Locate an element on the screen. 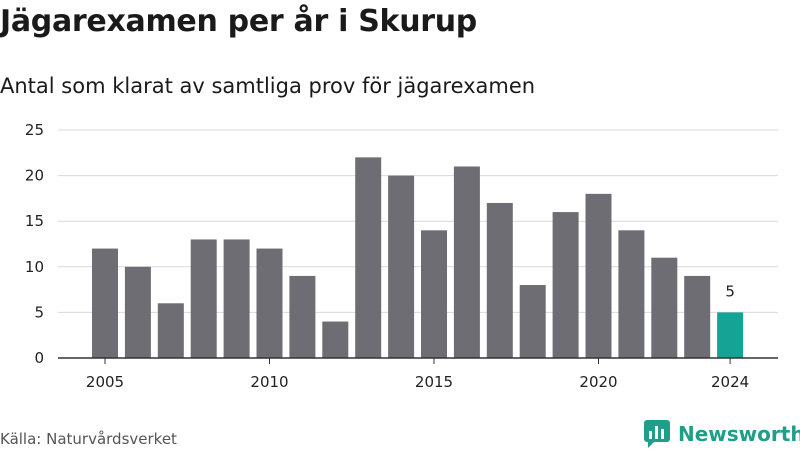 This screenshot has width=800, height=450. bar-2018 is located at coordinates (532, 321).